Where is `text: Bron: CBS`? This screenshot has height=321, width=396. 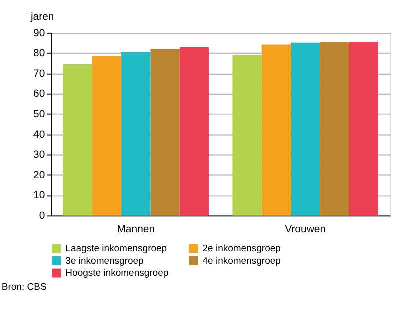 text: Bron: CBS is located at coordinates (24, 287).